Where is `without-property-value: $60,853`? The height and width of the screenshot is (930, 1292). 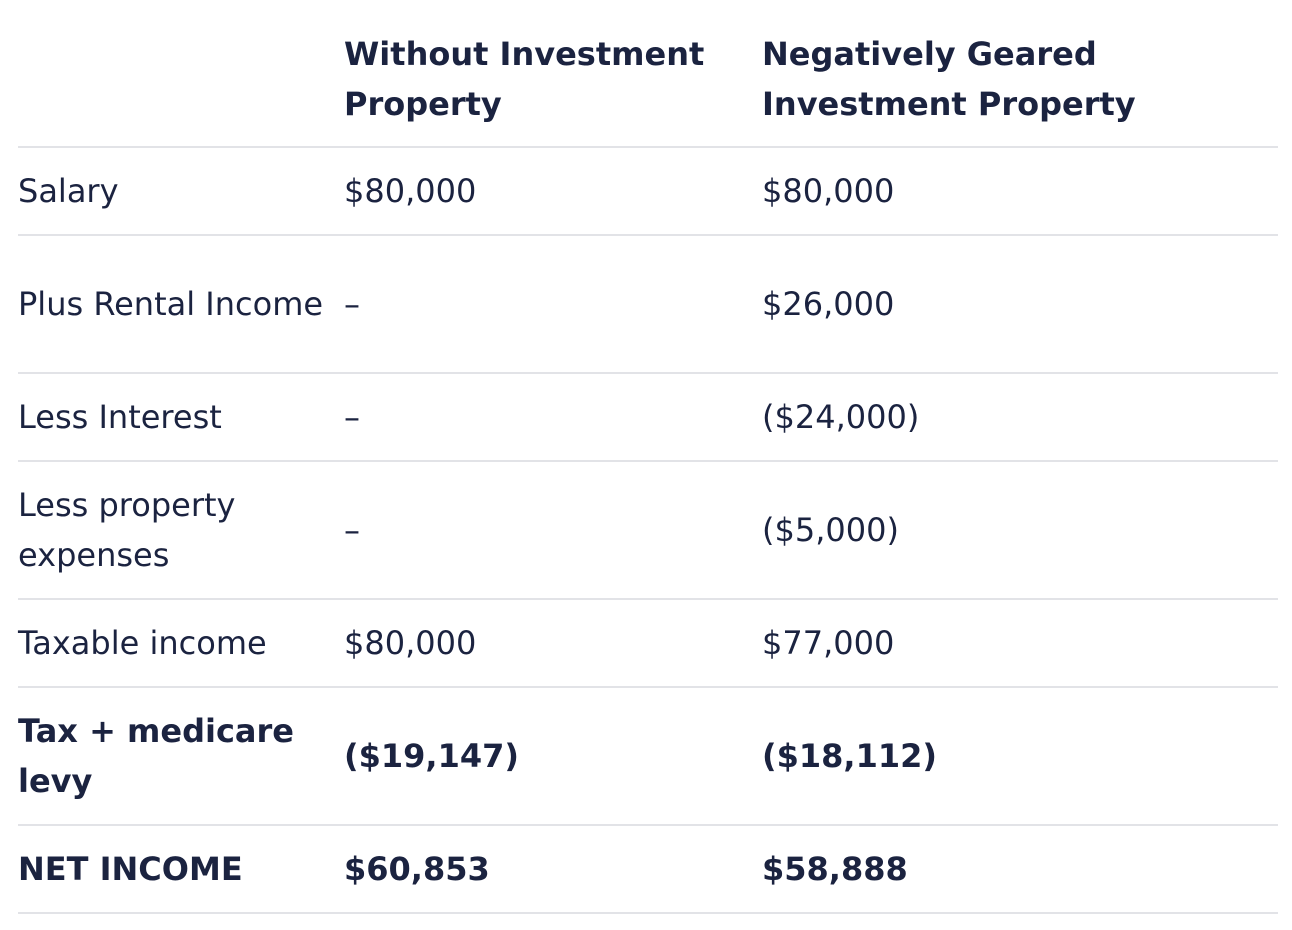 without-property-value: $60,853 is located at coordinates (417, 869).